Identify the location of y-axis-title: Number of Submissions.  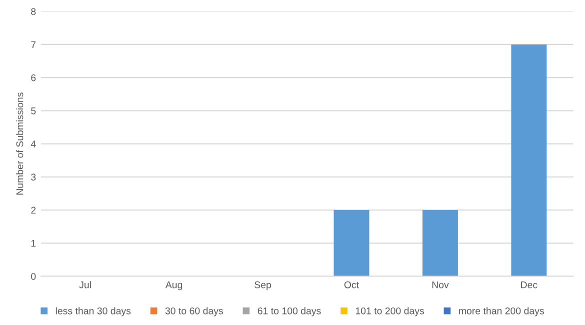
(20, 143).